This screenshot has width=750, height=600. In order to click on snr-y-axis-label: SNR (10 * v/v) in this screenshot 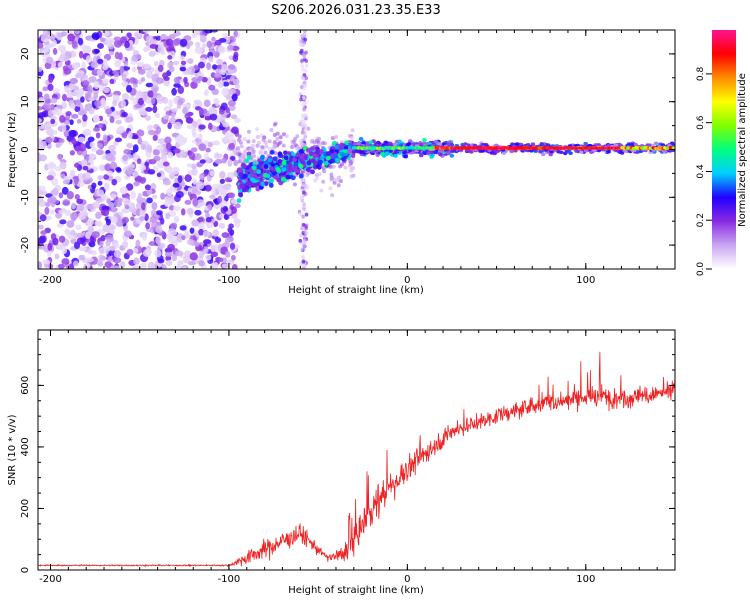, I will do `click(12, 449)`.